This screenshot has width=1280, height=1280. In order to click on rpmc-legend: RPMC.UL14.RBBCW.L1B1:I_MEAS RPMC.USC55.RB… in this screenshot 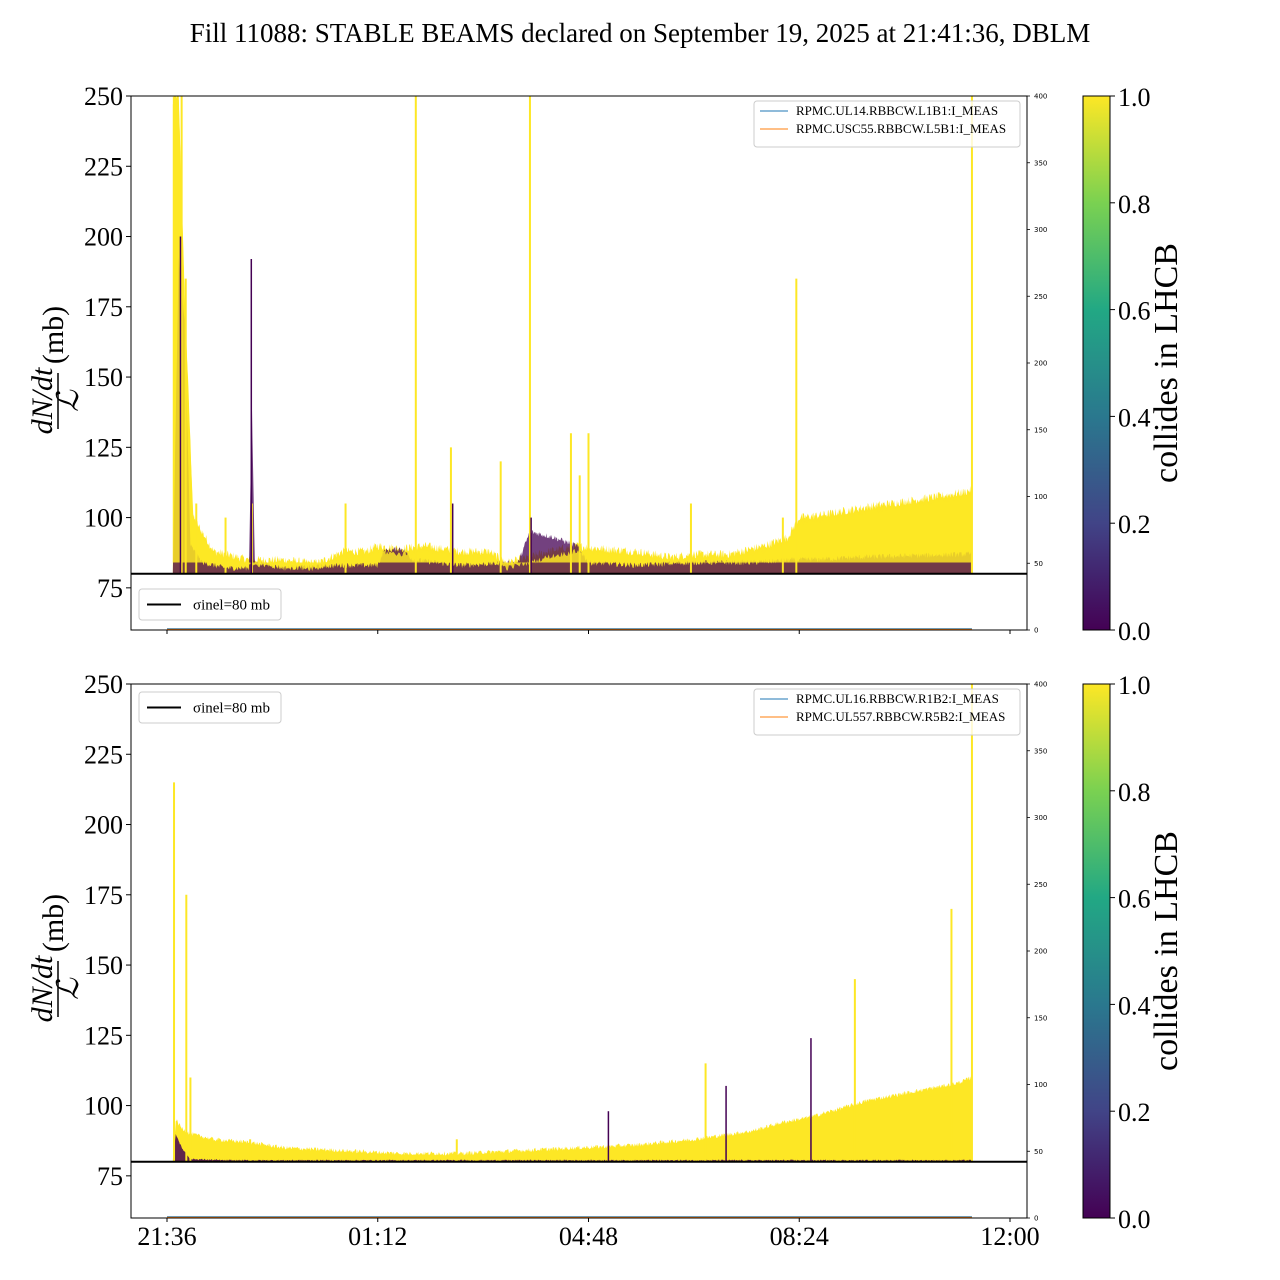, I will do `click(887, 124)`.